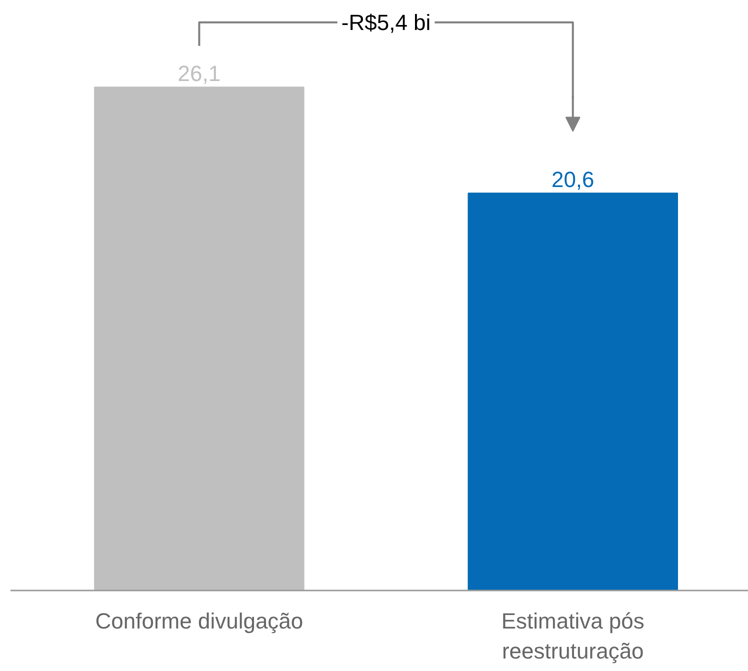 The image size is (748, 671). Describe the element at coordinates (199, 621) in the screenshot. I see `x-tick-label: Conforme divulgação` at that location.